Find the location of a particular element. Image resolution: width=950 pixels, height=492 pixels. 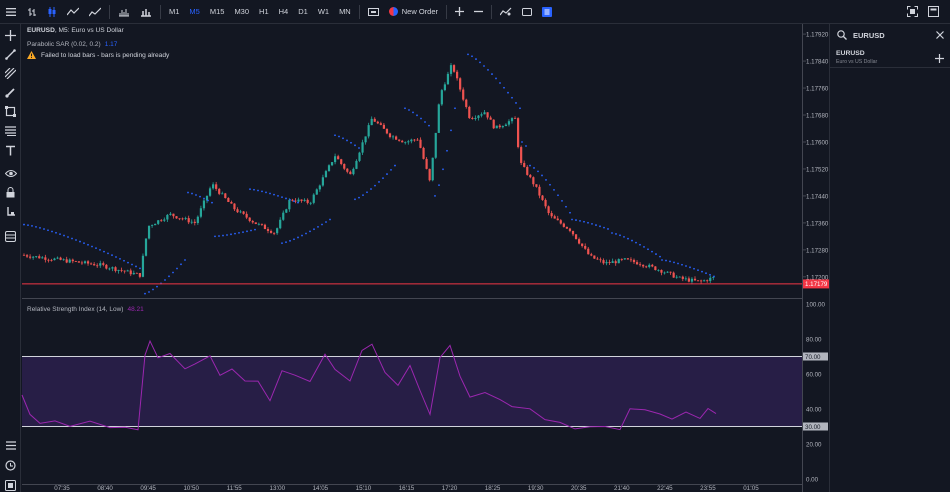

brush-tool is located at coordinates (10, 92).